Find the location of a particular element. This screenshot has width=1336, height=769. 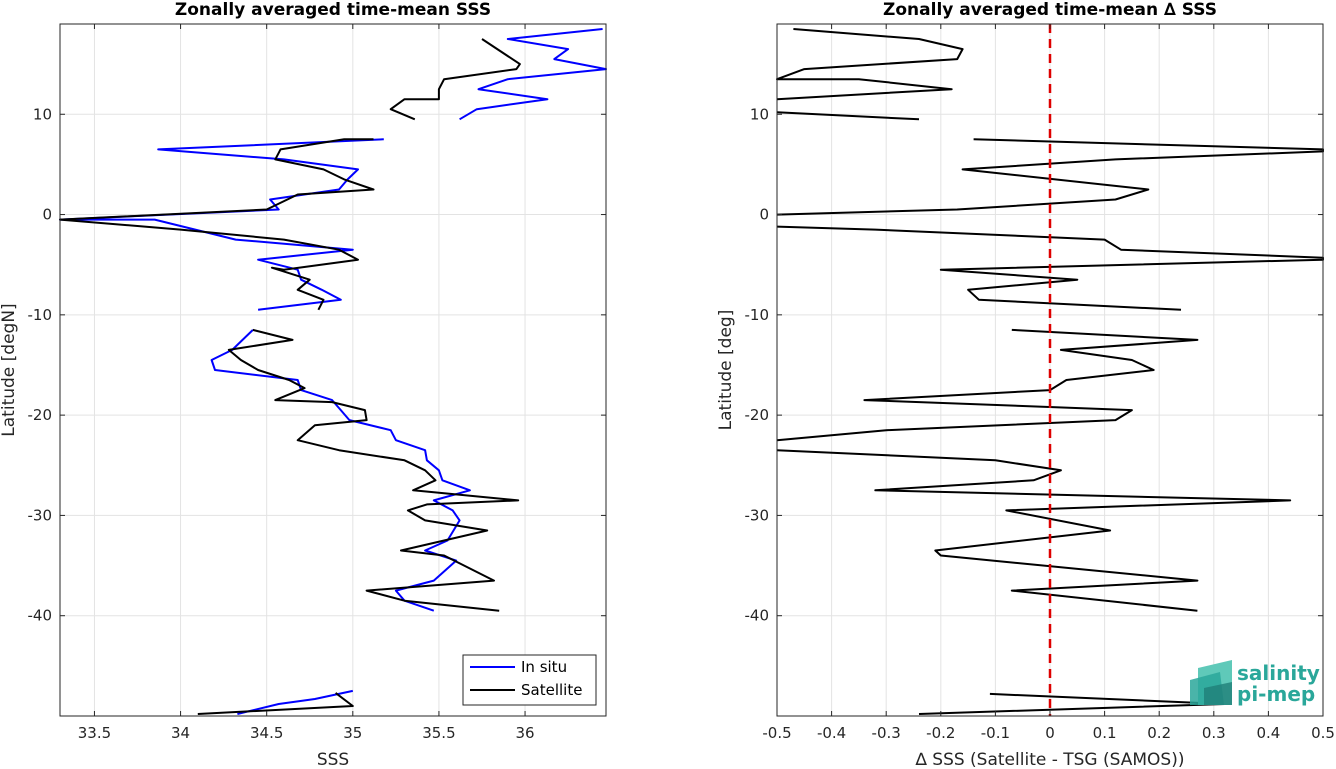

x-tick-label: -0.3 is located at coordinates (886, 733).